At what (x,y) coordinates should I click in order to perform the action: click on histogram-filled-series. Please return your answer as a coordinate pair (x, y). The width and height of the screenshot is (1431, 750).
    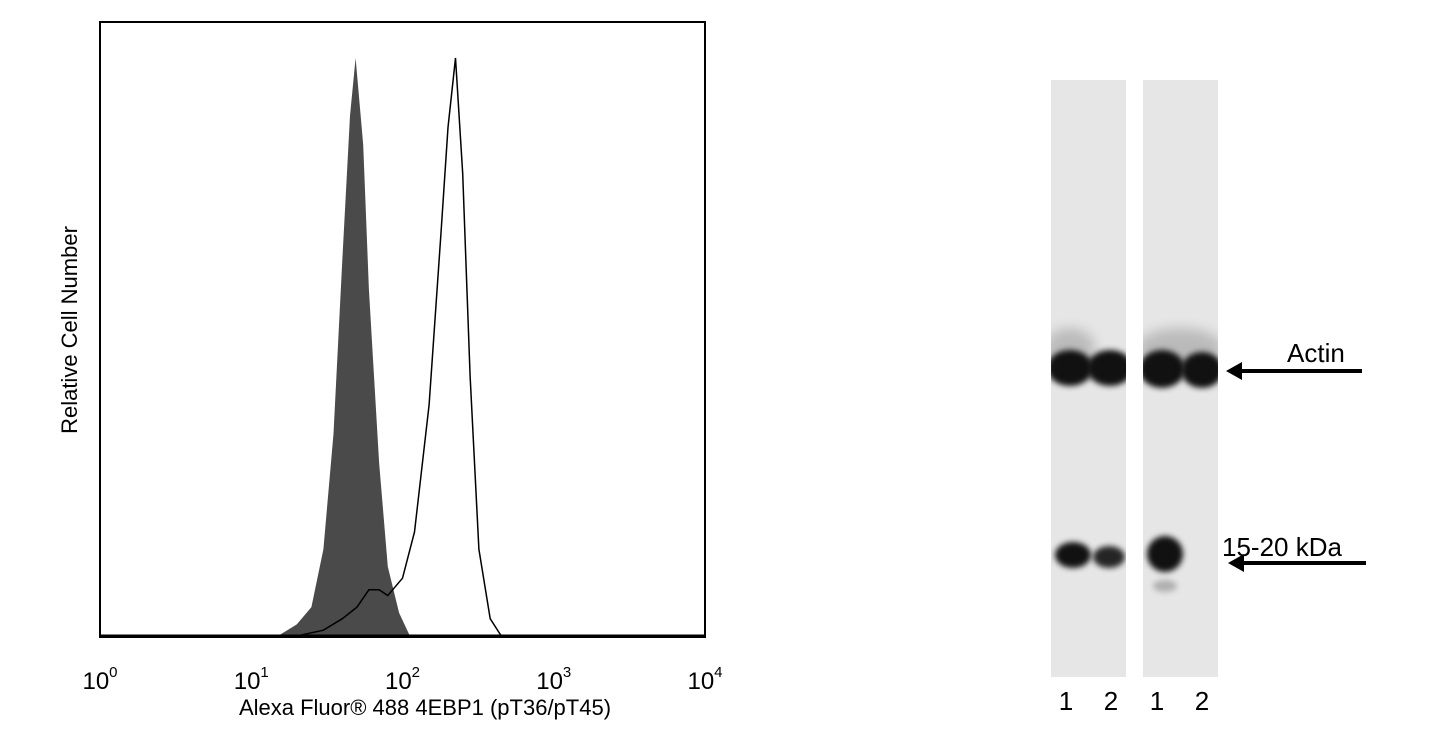
    Looking at the image, I should click on (343, 347).